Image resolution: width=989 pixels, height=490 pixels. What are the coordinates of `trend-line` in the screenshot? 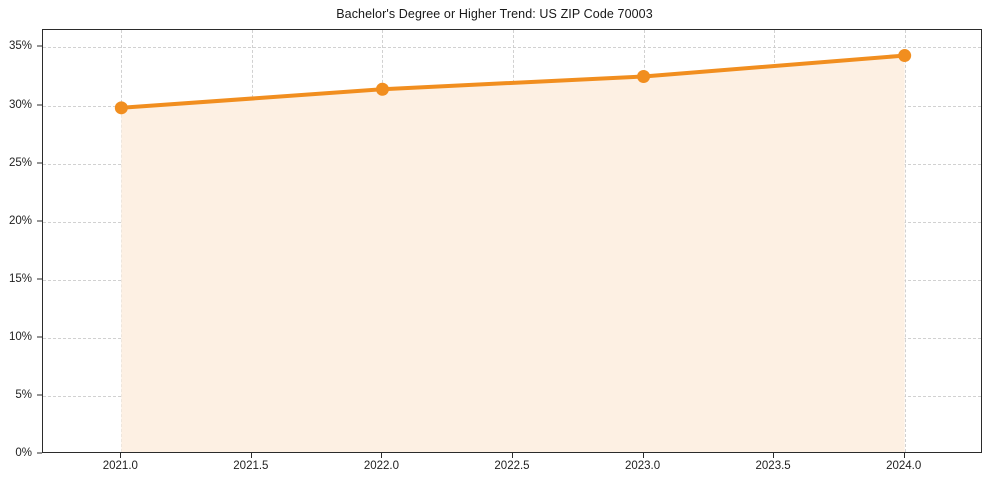 It's located at (513, 81).